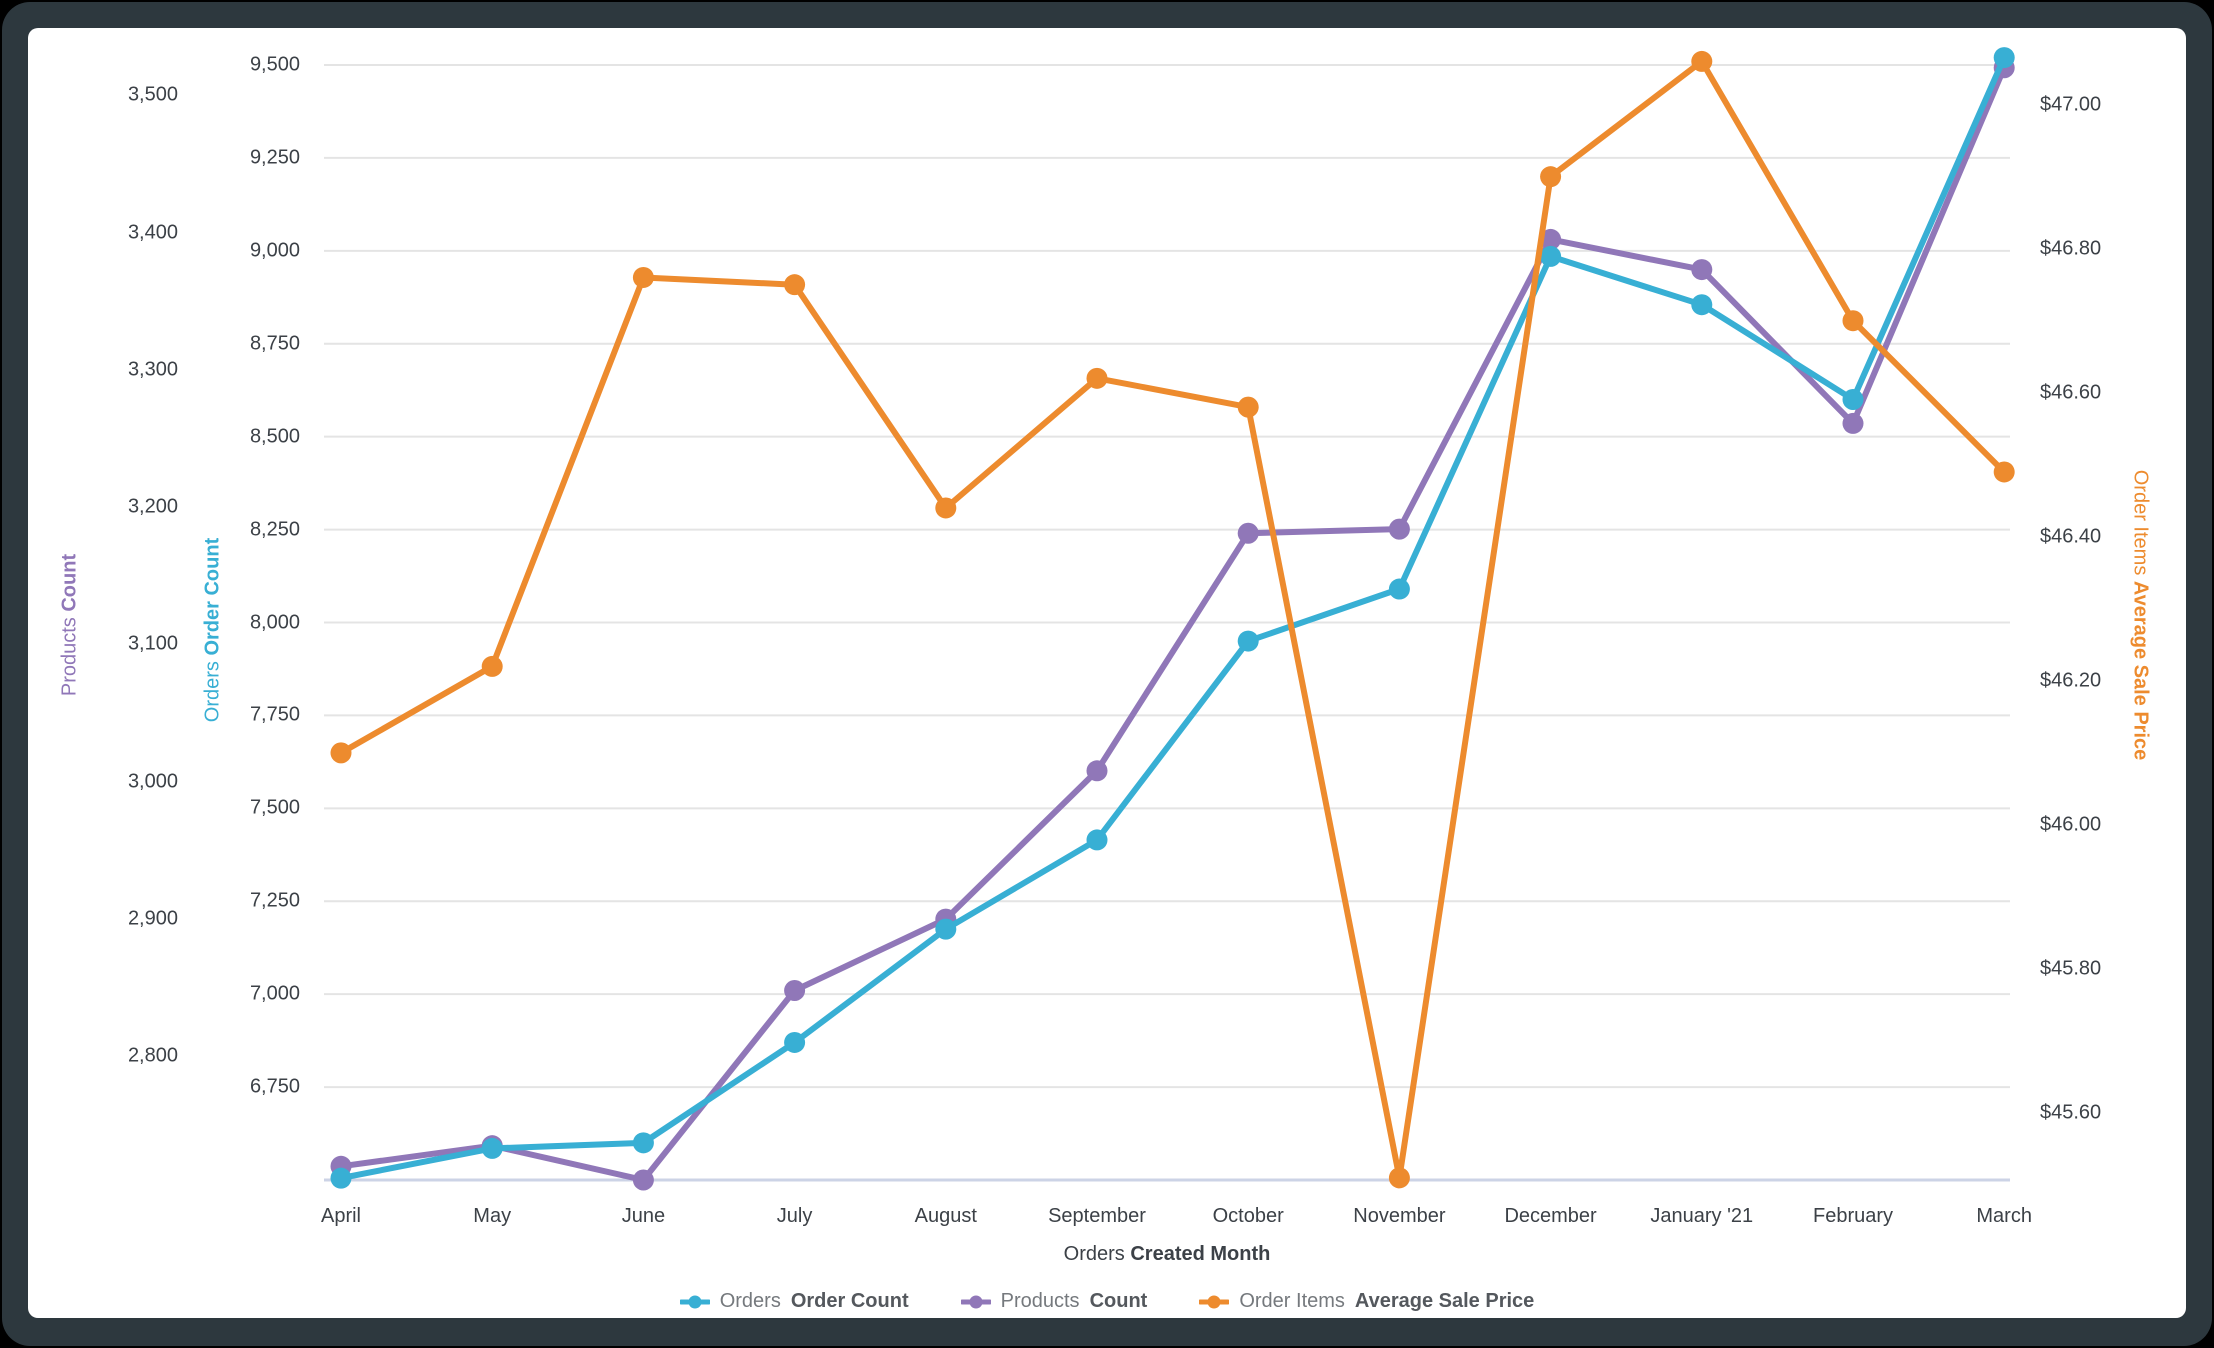 Image resolution: width=2214 pixels, height=1348 pixels. I want to click on x-axis-tick-label: March, so click(2004, 1216).